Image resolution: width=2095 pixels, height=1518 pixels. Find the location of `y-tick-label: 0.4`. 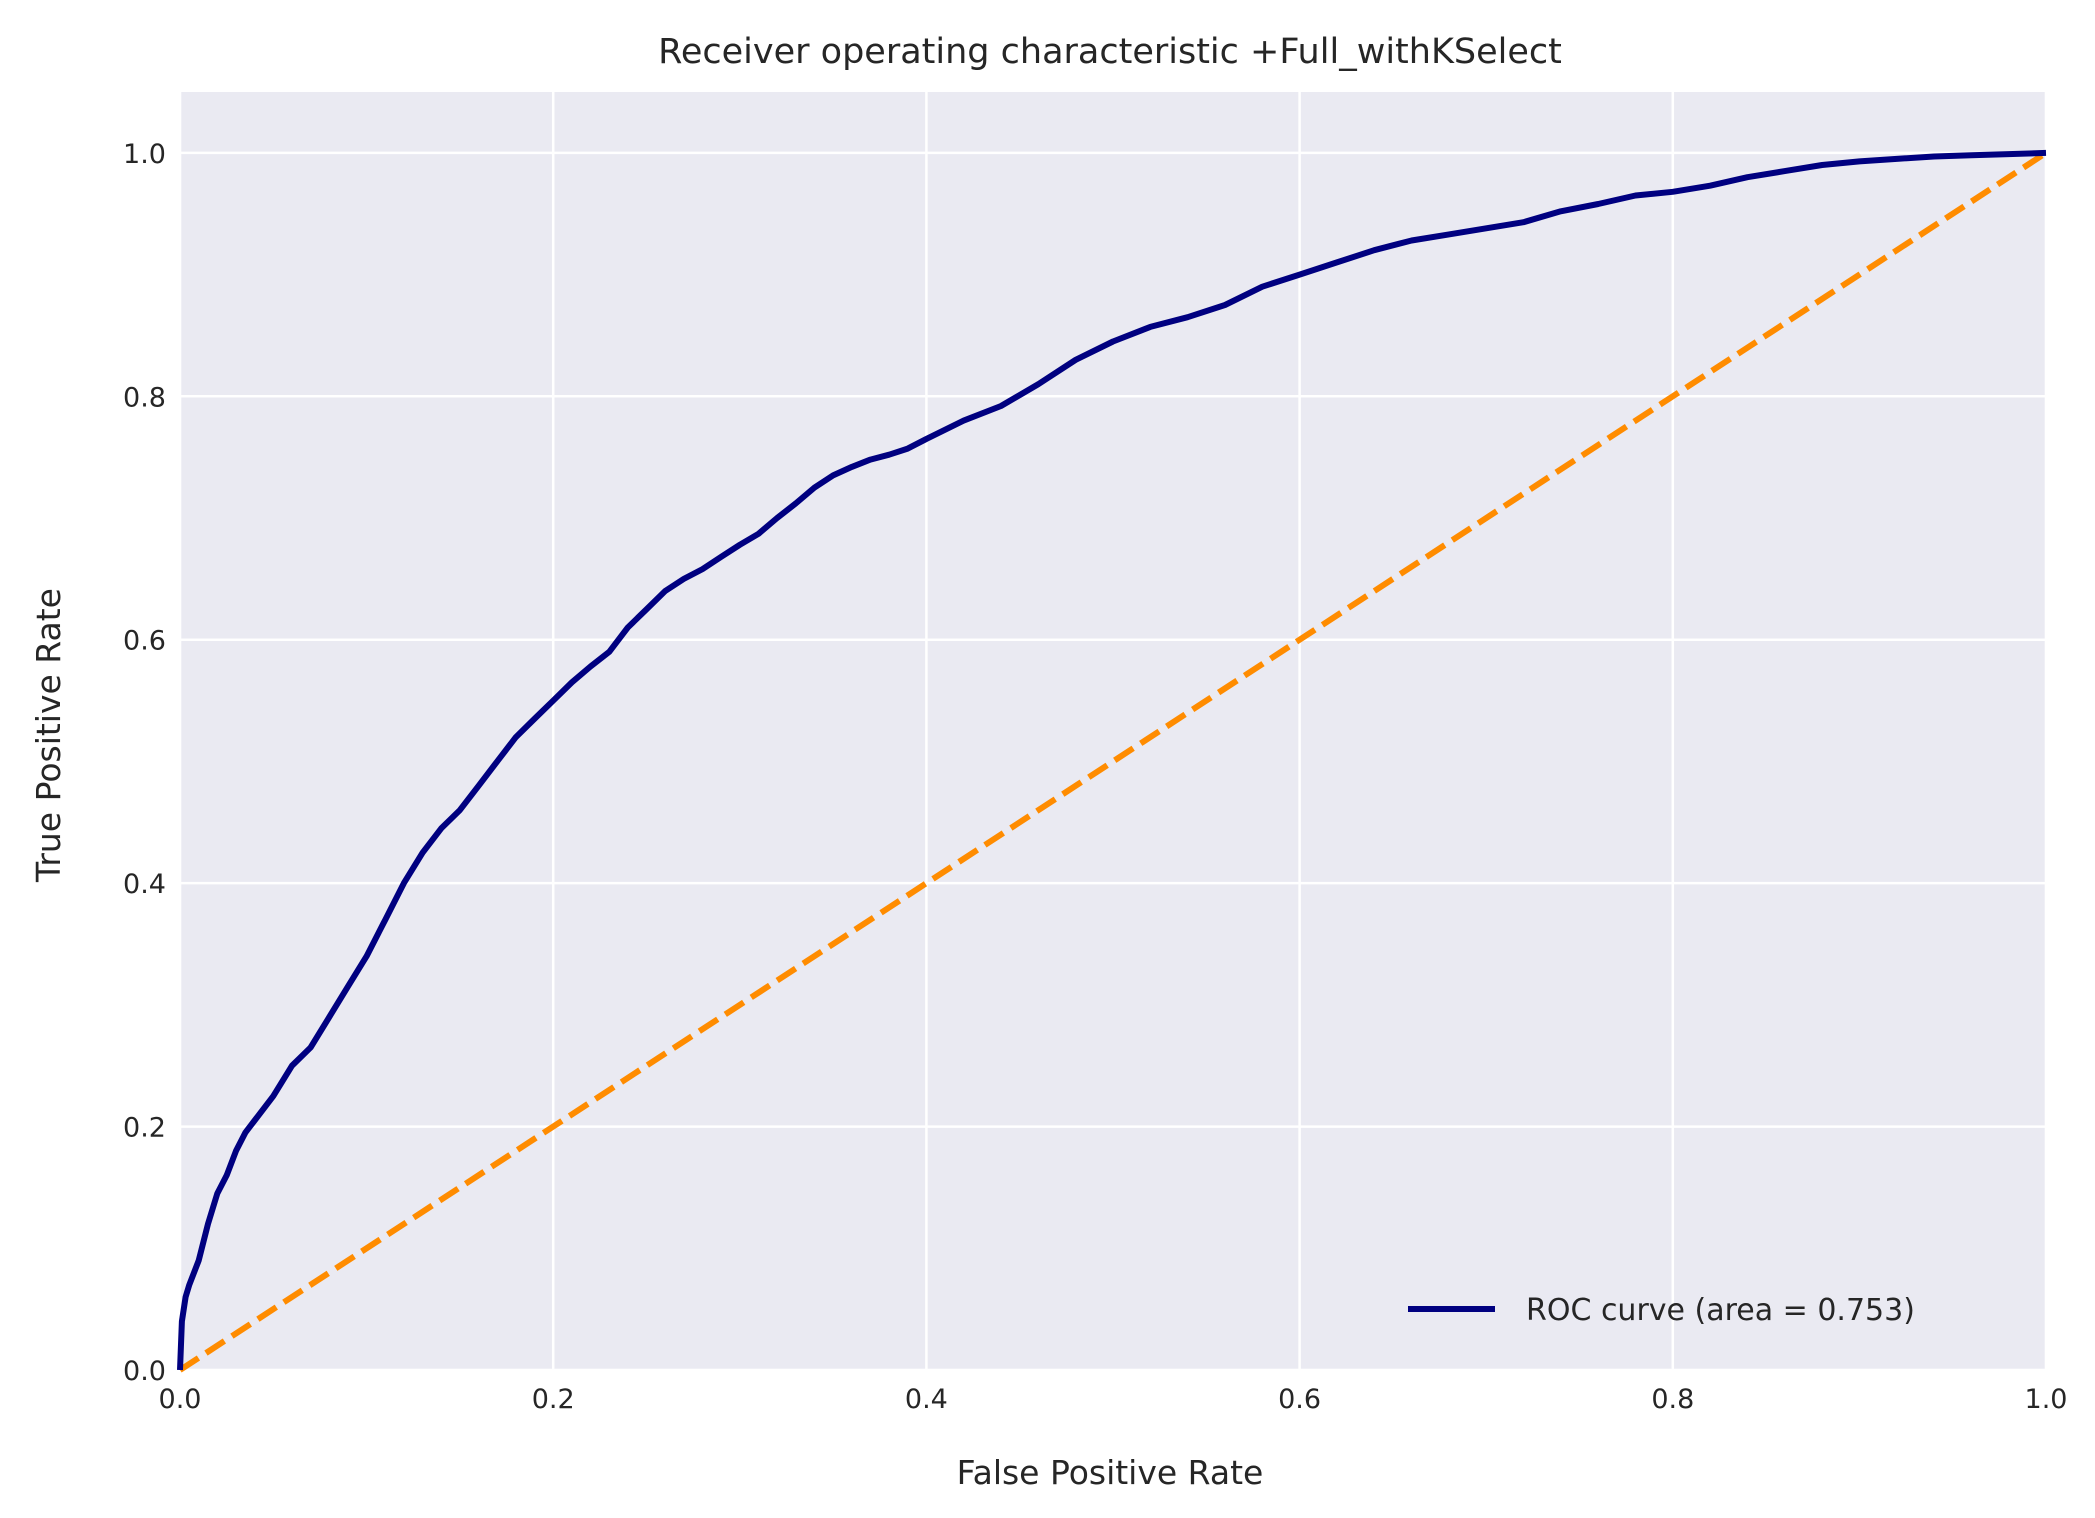

y-tick-label: 0.4 is located at coordinates (144, 884).